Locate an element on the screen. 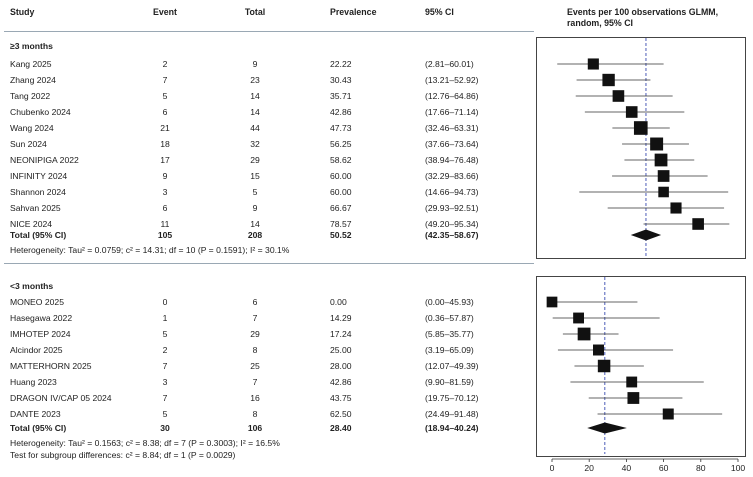 This screenshot has height=477, width=753. study-total: 25 is located at coordinates (255, 366).